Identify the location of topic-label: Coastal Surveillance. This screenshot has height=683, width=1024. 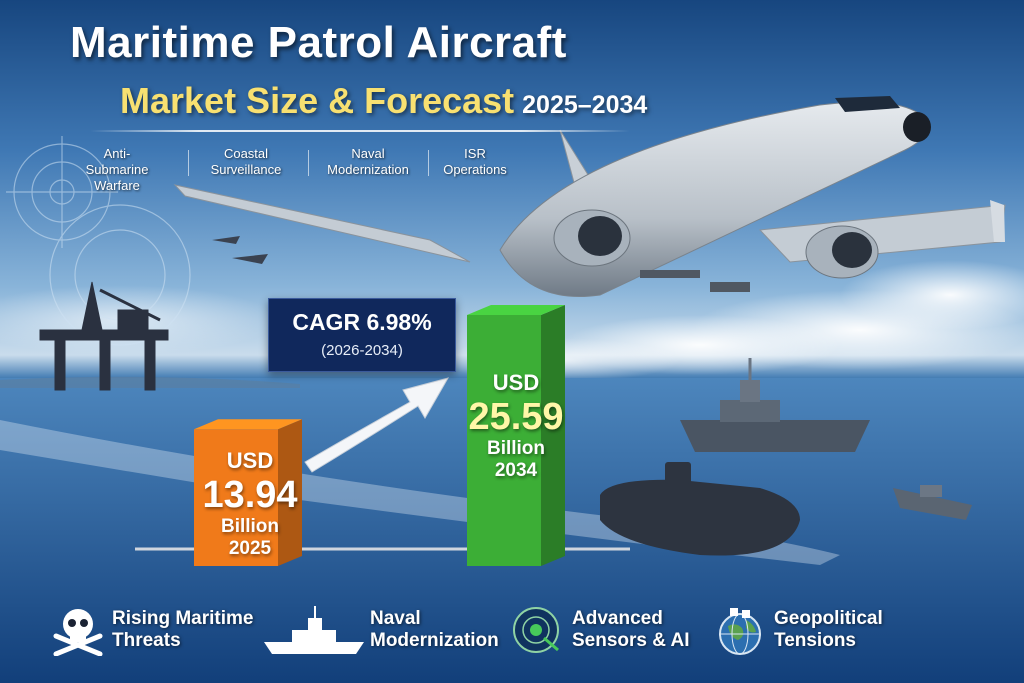
(246, 161).